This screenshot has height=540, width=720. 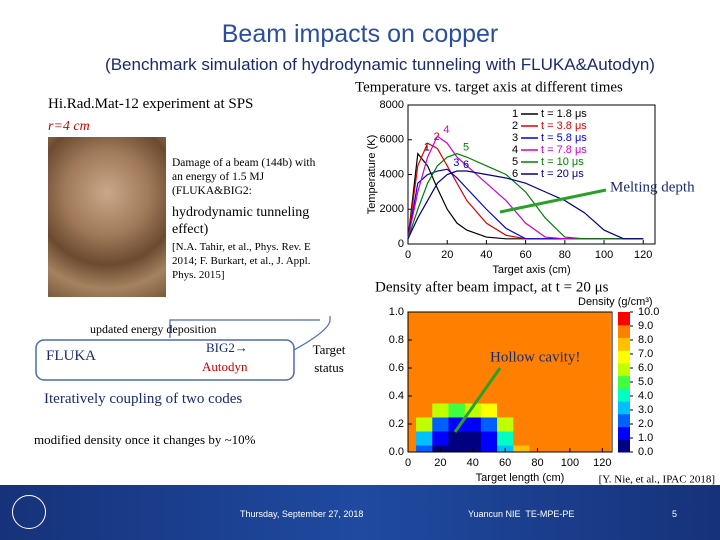 What do you see at coordinates (250, 333) in the screenshot?
I see `loop-arrow` at bounding box center [250, 333].